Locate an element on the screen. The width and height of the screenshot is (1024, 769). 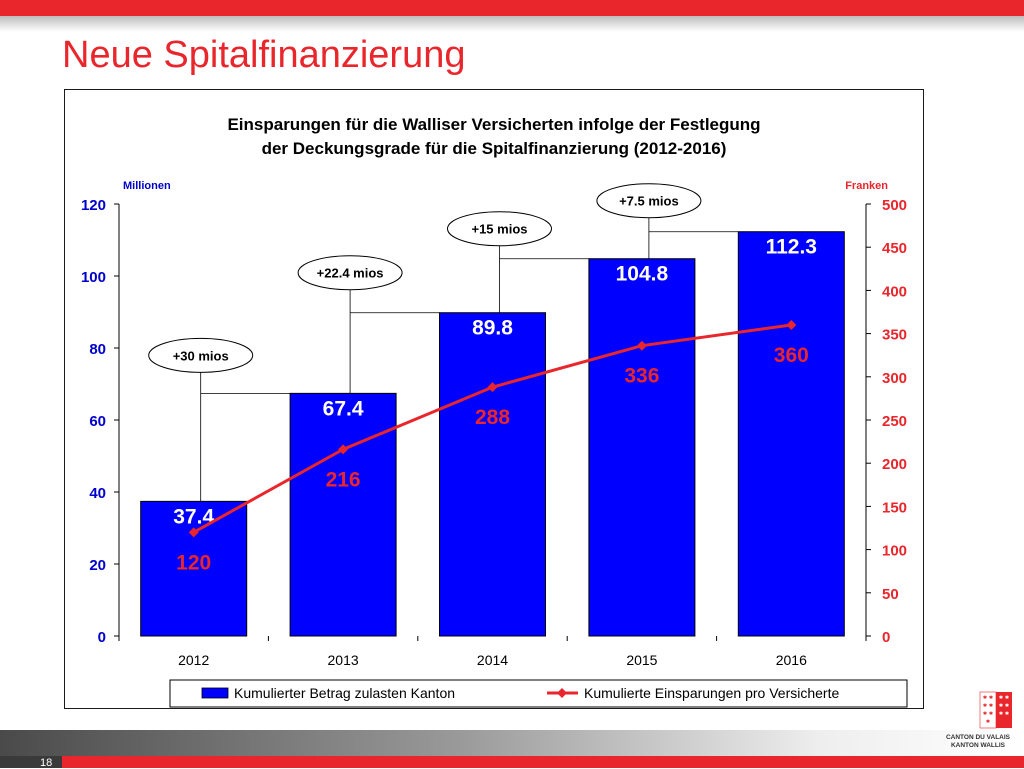
callout-label: +7.5 mios is located at coordinates (649, 201).